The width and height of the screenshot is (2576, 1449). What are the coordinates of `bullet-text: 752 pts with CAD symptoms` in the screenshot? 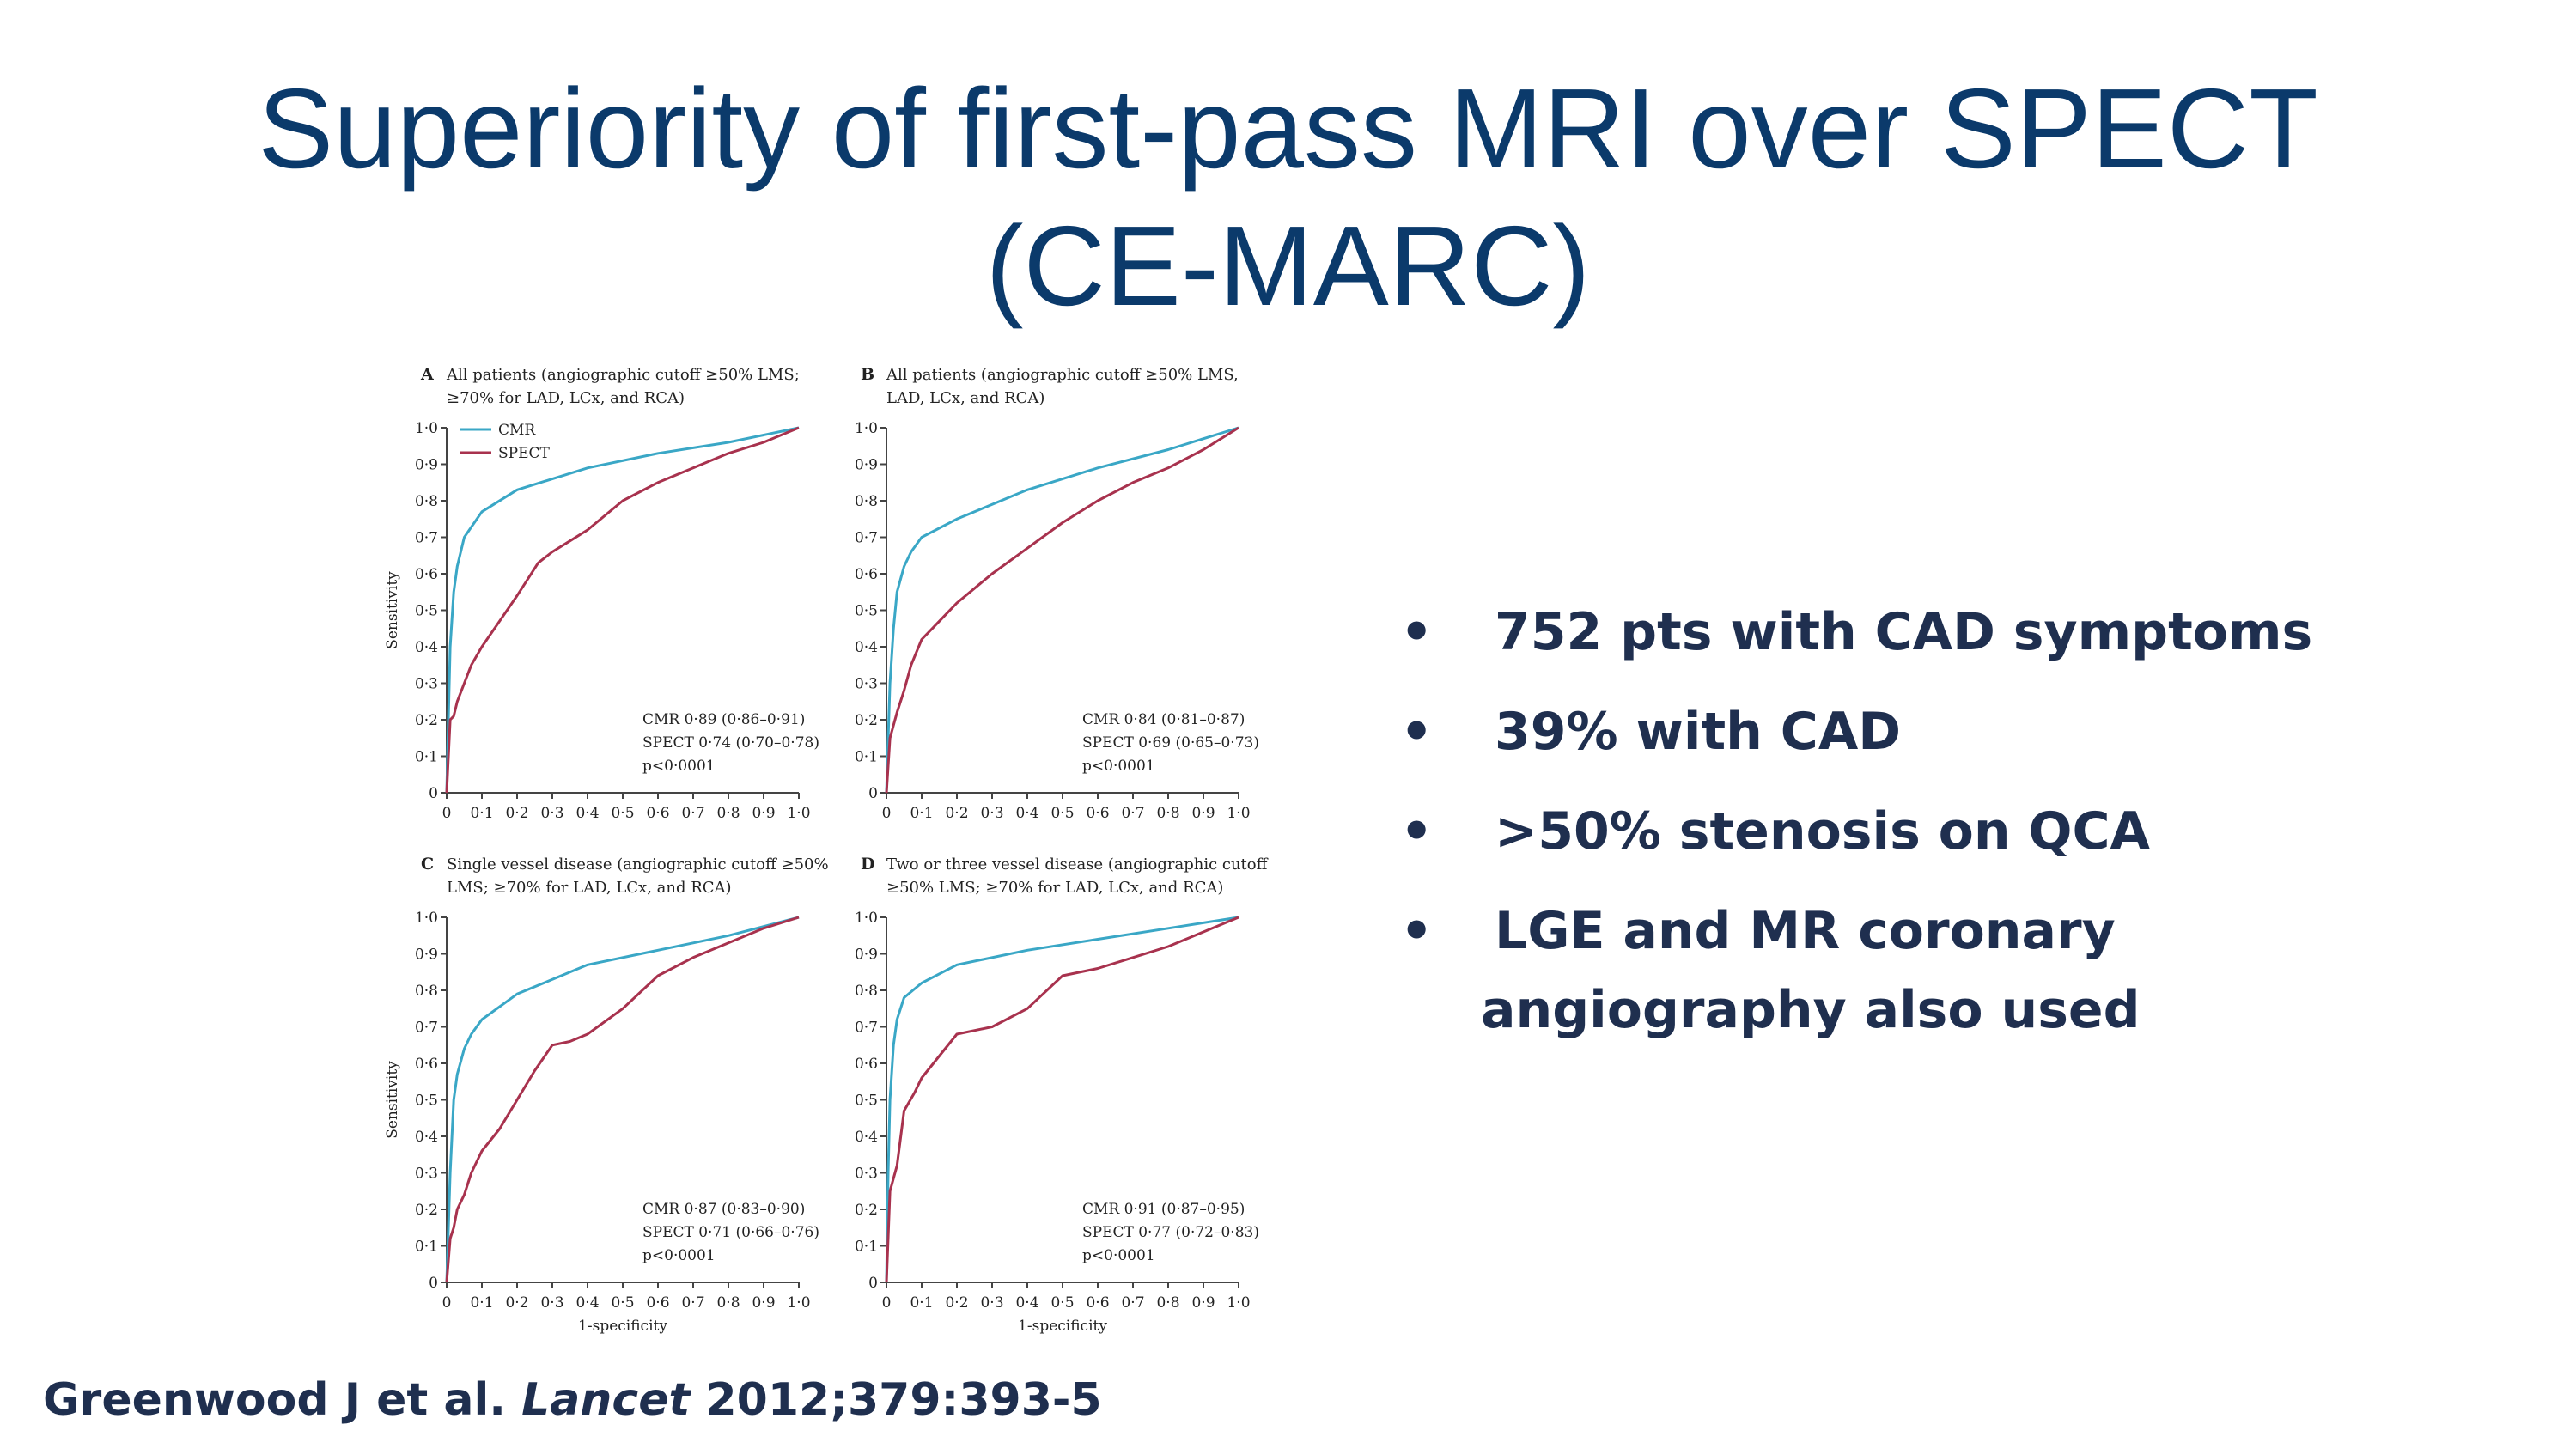 It's located at (1904, 632).